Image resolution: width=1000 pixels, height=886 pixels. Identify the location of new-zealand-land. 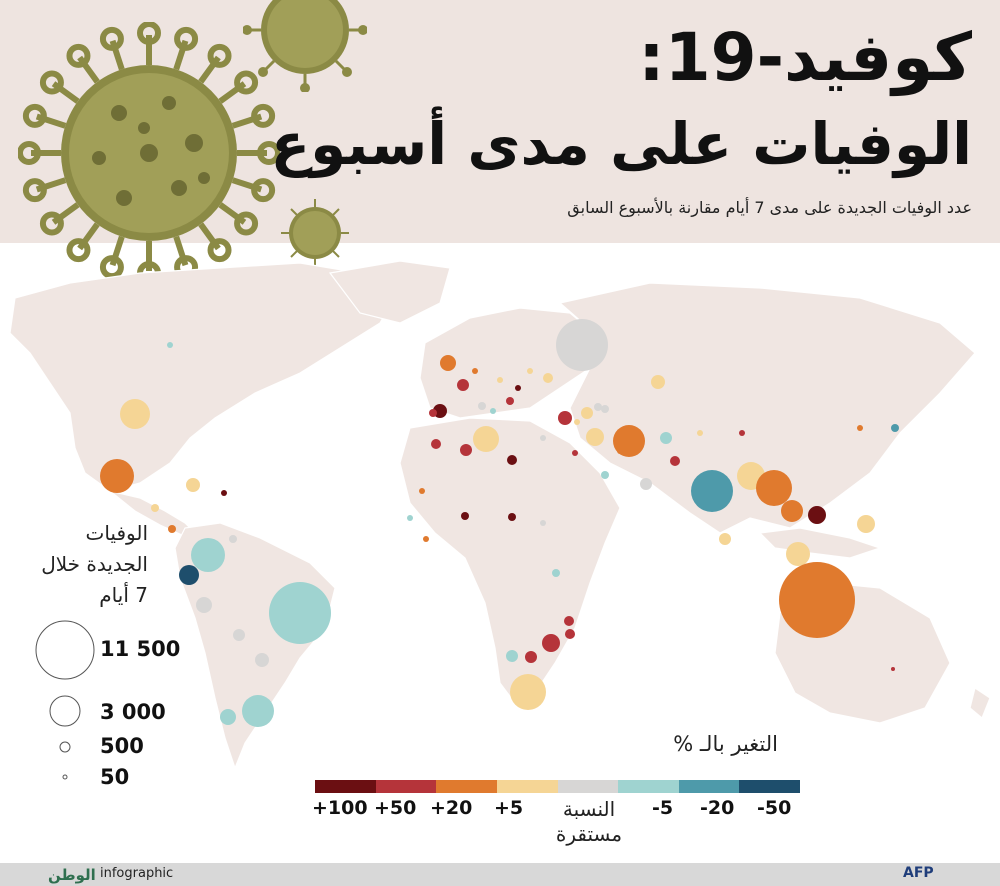
(980, 703).